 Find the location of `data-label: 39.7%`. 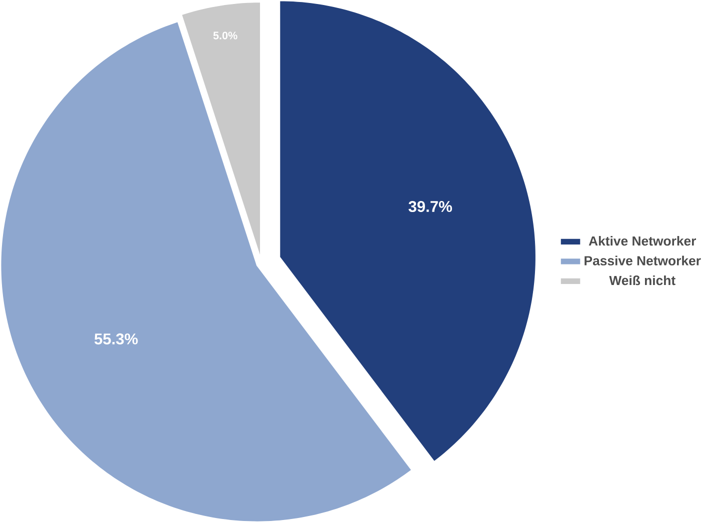

data-label: 39.7% is located at coordinates (430, 206).